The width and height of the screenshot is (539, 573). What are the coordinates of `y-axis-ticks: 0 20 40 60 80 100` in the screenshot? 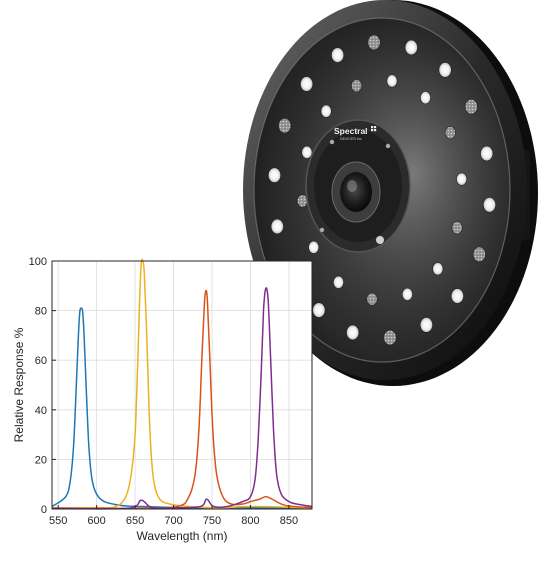 It's located at (42, 386).